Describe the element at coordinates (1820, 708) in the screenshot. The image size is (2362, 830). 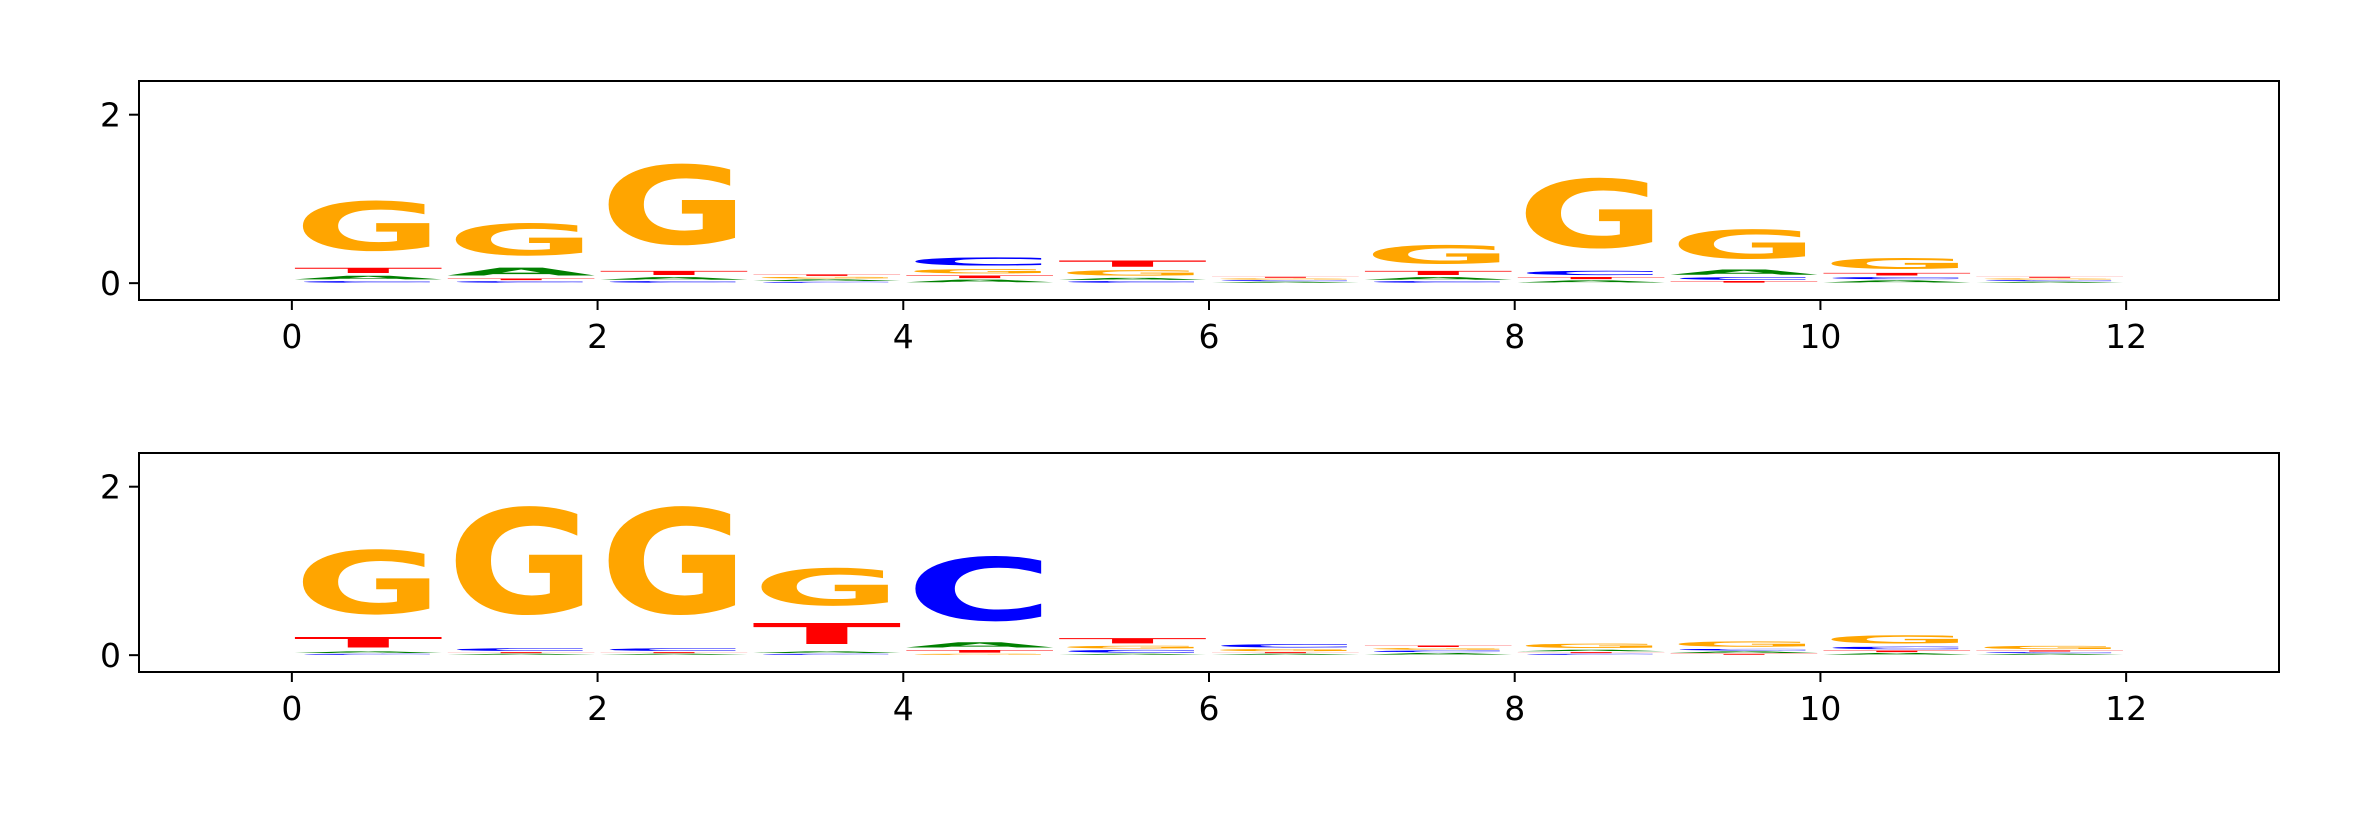
I see `x-tick-label: 10` at that location.